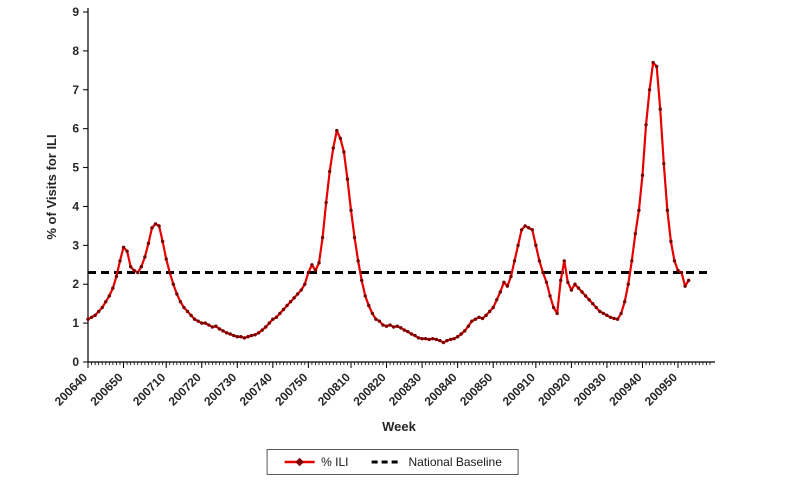 This screenshot has width=785, height=484. I want to click on x-tick-label: 200810, so click(334, 389).